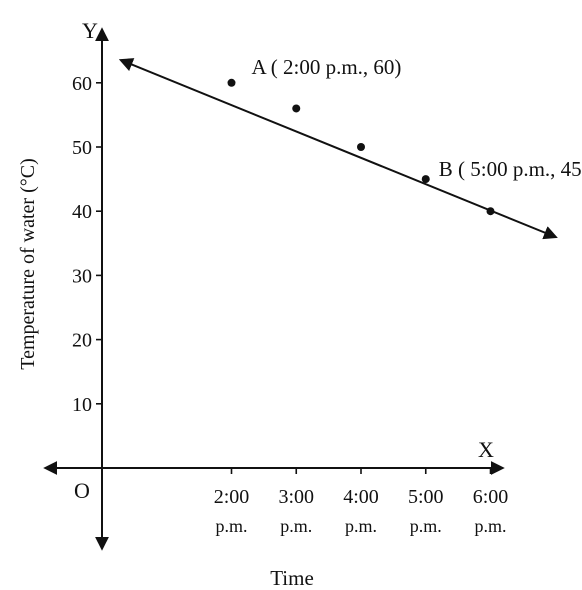 The height and width of the screenshot is (590, 582). Describe the element at coordinates (82, 405) in the screenshot. I see `y-tick-label: 10` at that location.